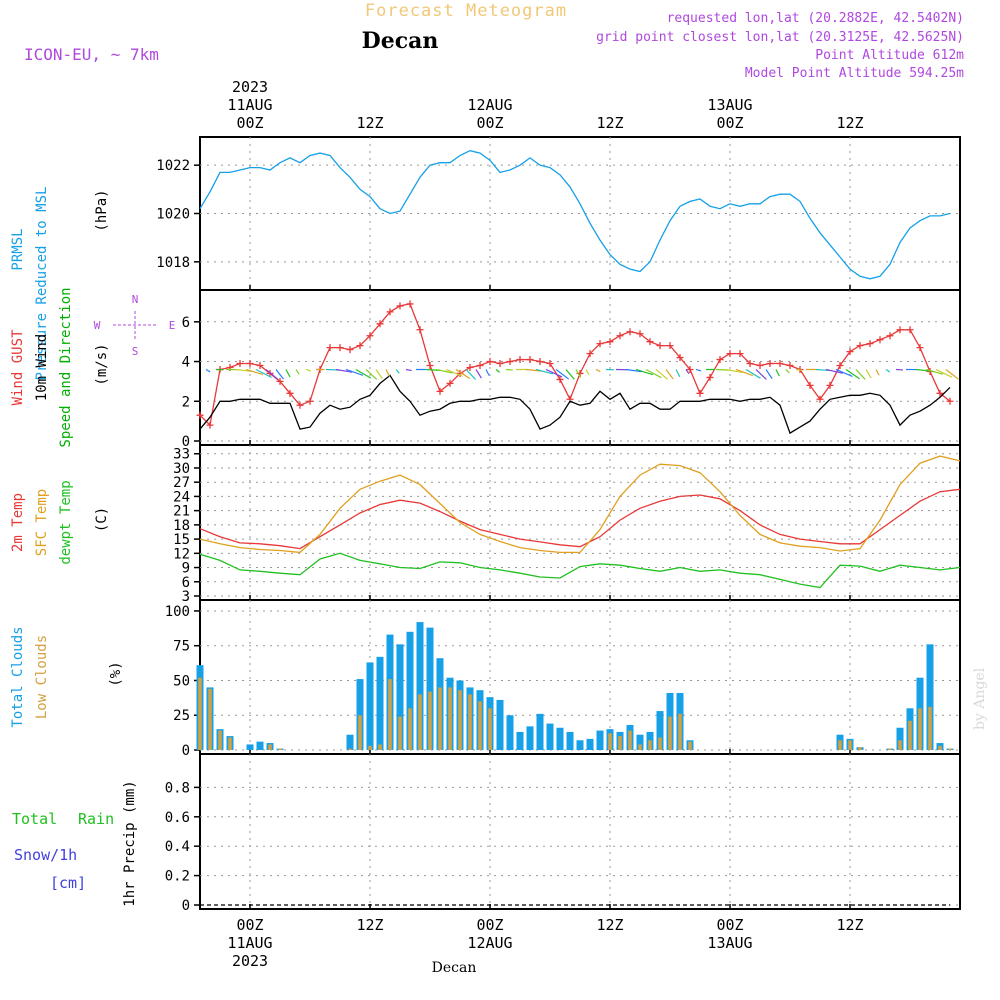  What do you see at coordinates (18, 367) in the screenshot?
I see `wind-label-0: Wind GUST` at bounding box center [18, 367].